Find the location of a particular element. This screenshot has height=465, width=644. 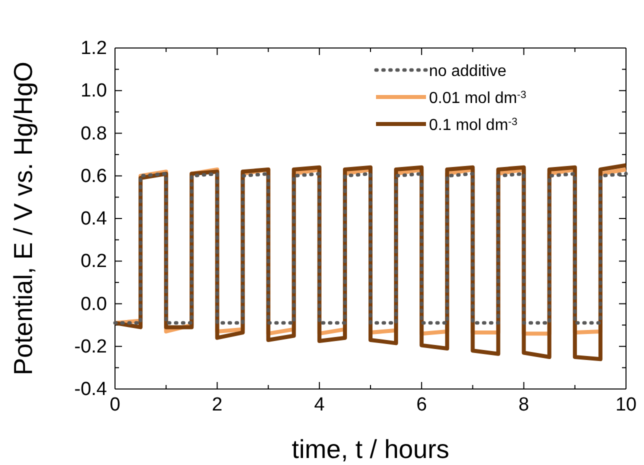

x-tick-label: 10 is located at coordinates (626, 405).